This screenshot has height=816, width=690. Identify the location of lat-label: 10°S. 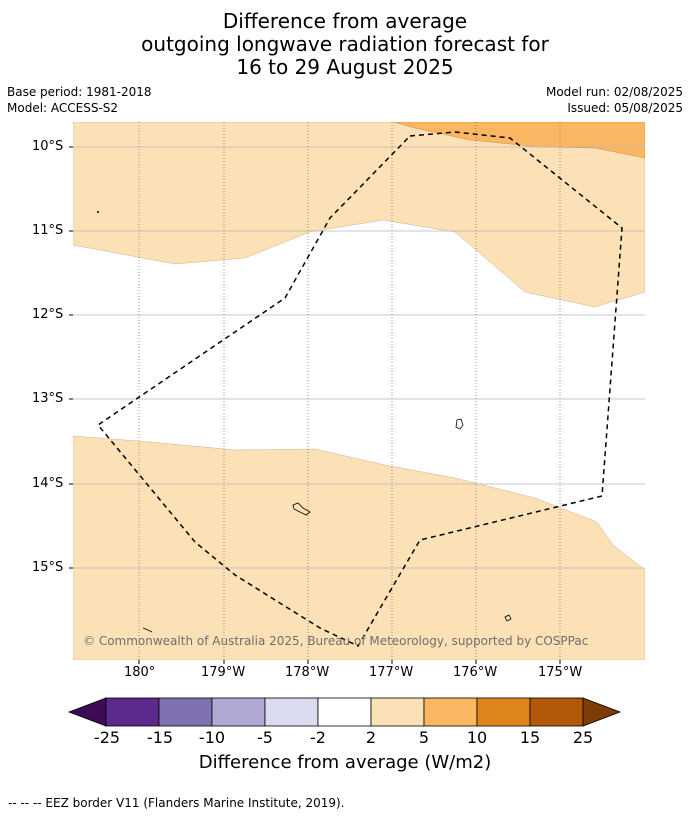
(48, 146).